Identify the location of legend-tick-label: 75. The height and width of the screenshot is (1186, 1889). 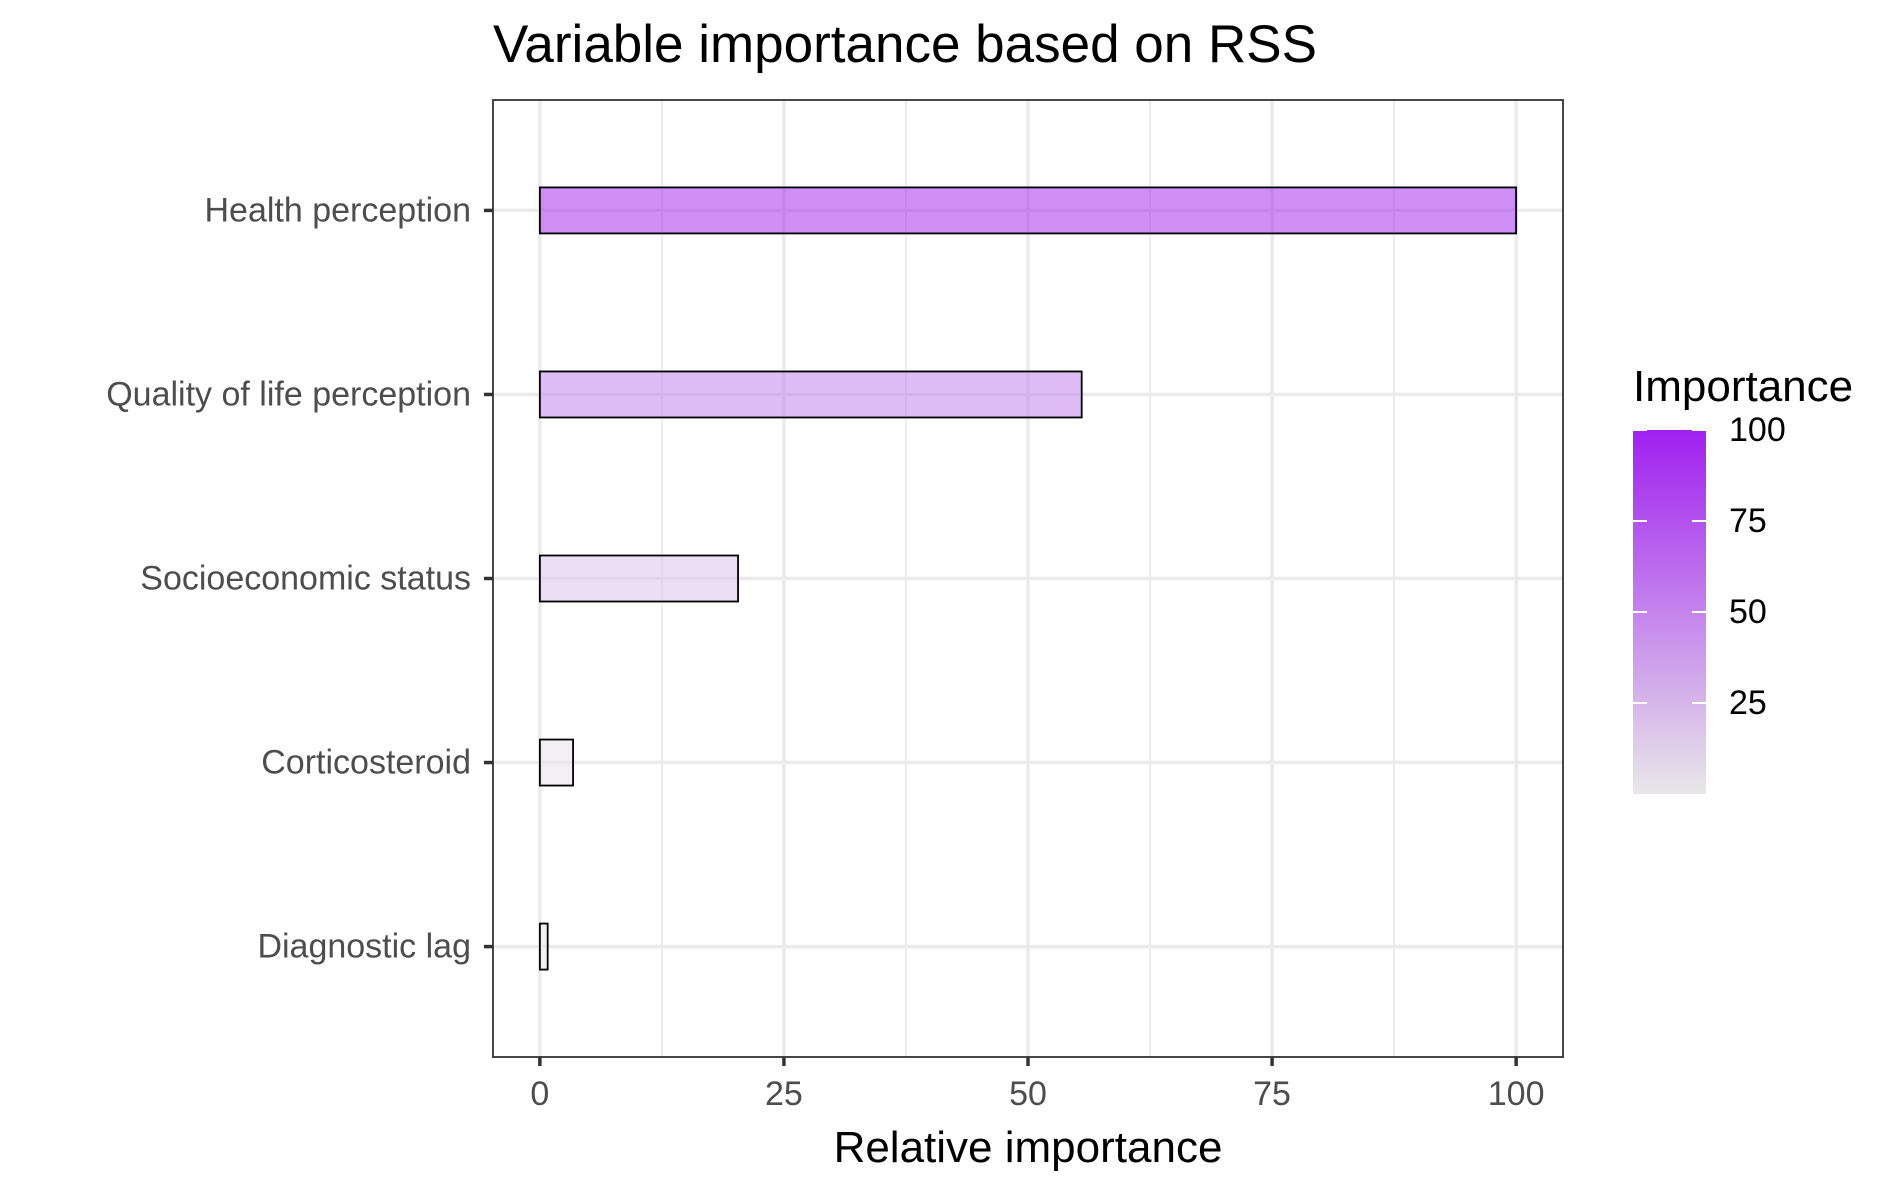
(1748, 521).